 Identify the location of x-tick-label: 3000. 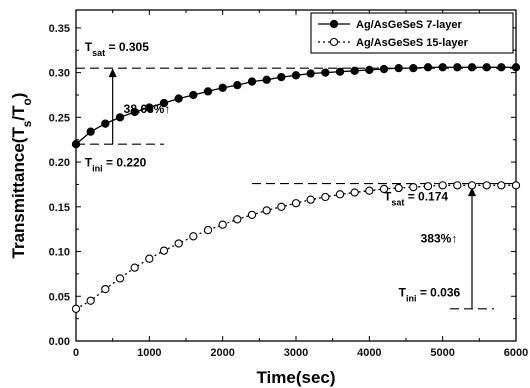
(296, 353).